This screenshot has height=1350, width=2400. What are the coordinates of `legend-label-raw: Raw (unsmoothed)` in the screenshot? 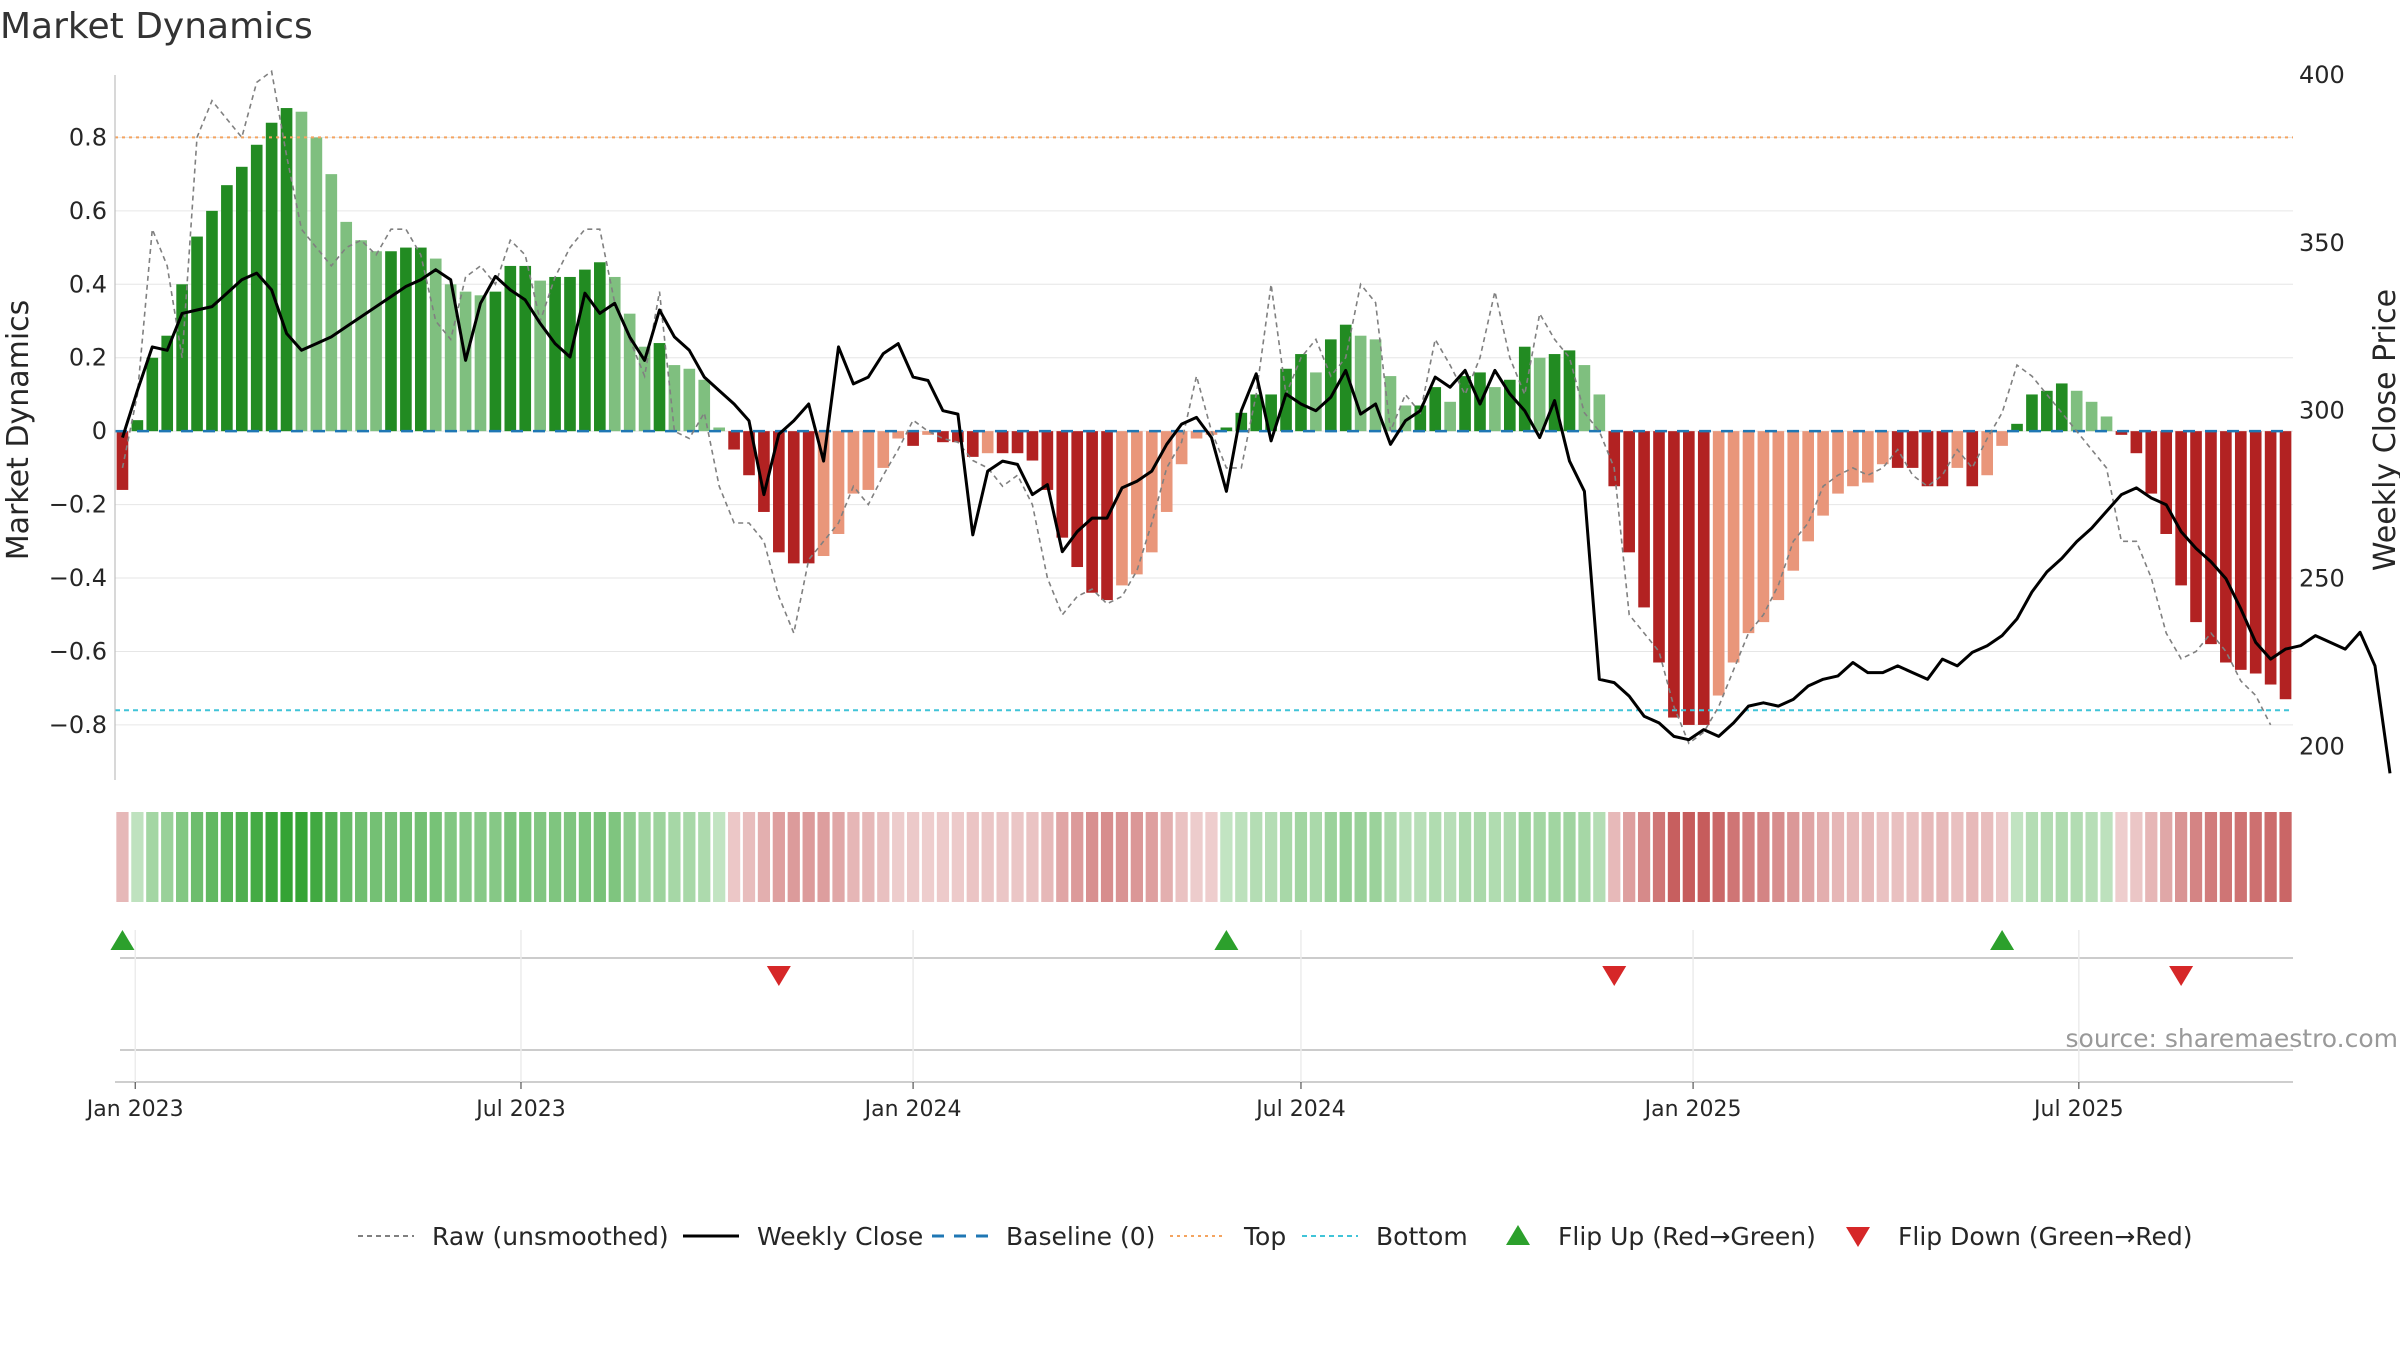 It's located at (550, 1236).